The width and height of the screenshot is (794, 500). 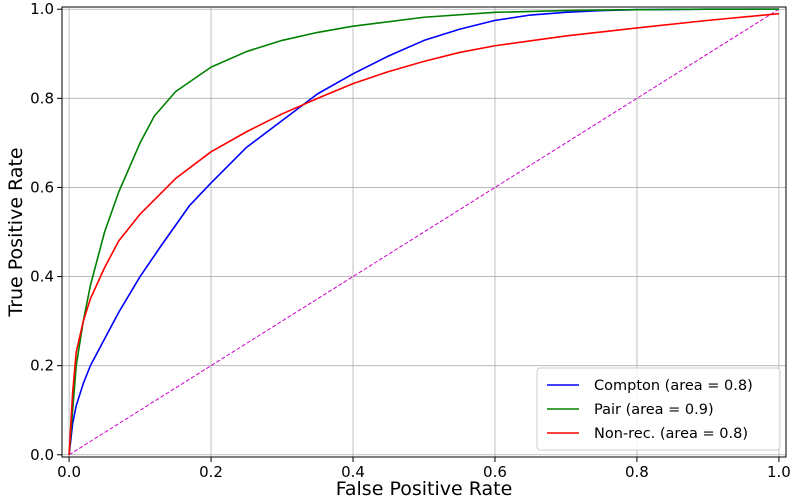 I want to click on legend-box, so click(x=658, y=409).